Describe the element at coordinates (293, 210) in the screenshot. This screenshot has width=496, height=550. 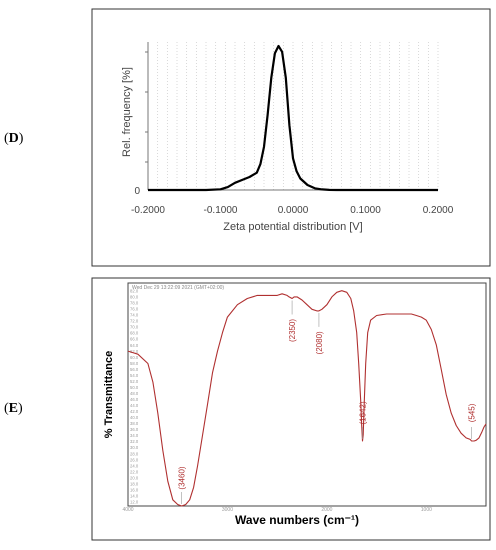
I see `x-tick-label: 0.0000` at that location.